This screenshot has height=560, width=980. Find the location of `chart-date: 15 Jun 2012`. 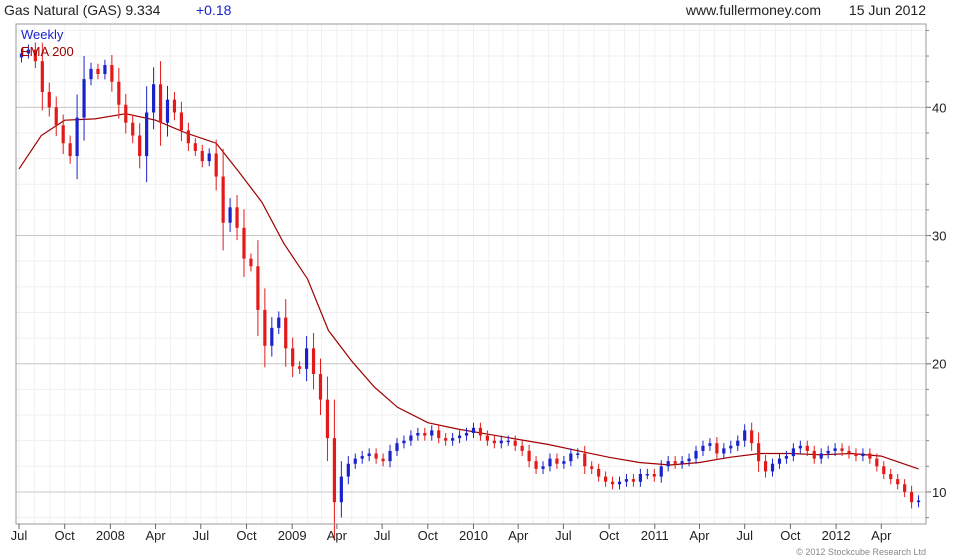

chart-date: 15 Jun 2012 is located at coordinates (887, 10).